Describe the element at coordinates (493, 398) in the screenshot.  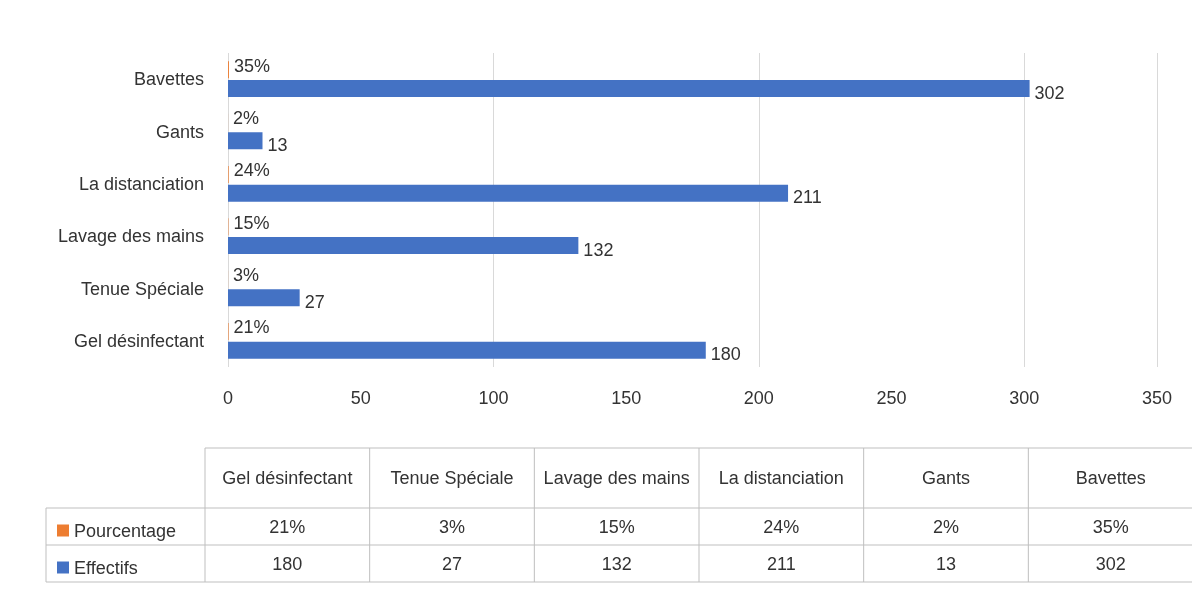
I see `x-tick-label: 100` at that location.